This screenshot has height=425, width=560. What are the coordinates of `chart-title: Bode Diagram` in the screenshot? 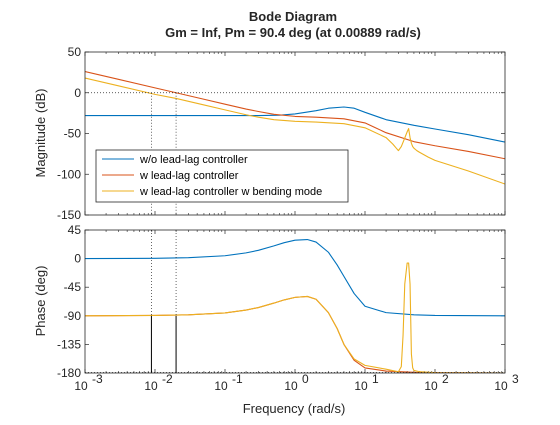 It's located at (293, 16).